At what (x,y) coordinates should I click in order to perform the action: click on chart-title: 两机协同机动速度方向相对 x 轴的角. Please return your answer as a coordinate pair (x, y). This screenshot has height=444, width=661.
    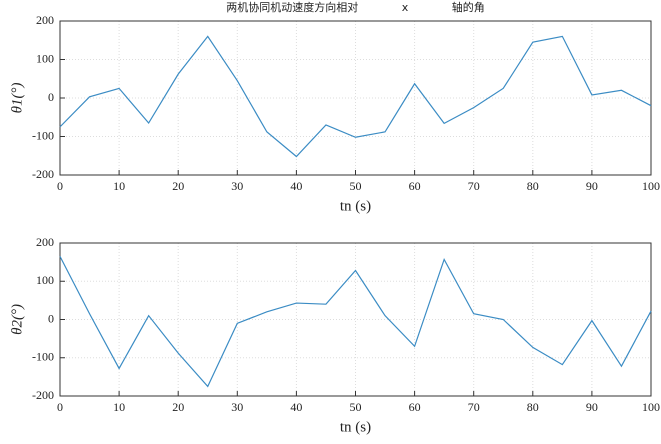
    Looking at the image, I should click on (355, 7).